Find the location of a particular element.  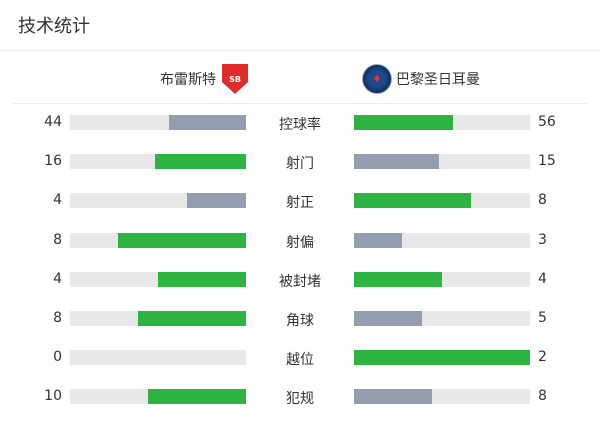

home-team: 布雷斯特 SB is located at coordinates (204, 79).